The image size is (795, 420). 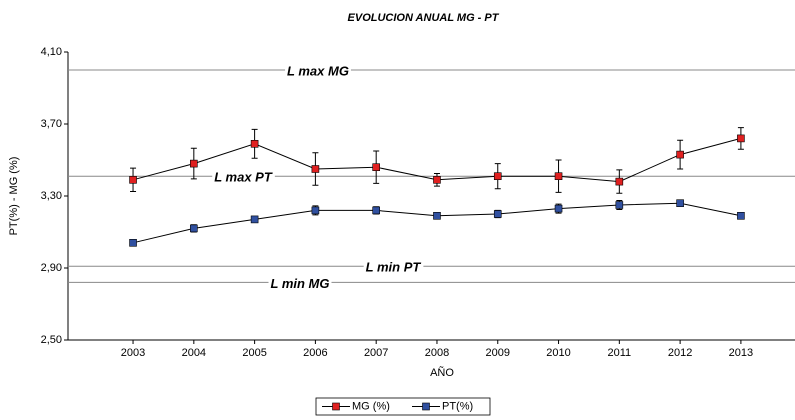 I want to click on y-tick-label: 3,30, so click(x=51, y=196).